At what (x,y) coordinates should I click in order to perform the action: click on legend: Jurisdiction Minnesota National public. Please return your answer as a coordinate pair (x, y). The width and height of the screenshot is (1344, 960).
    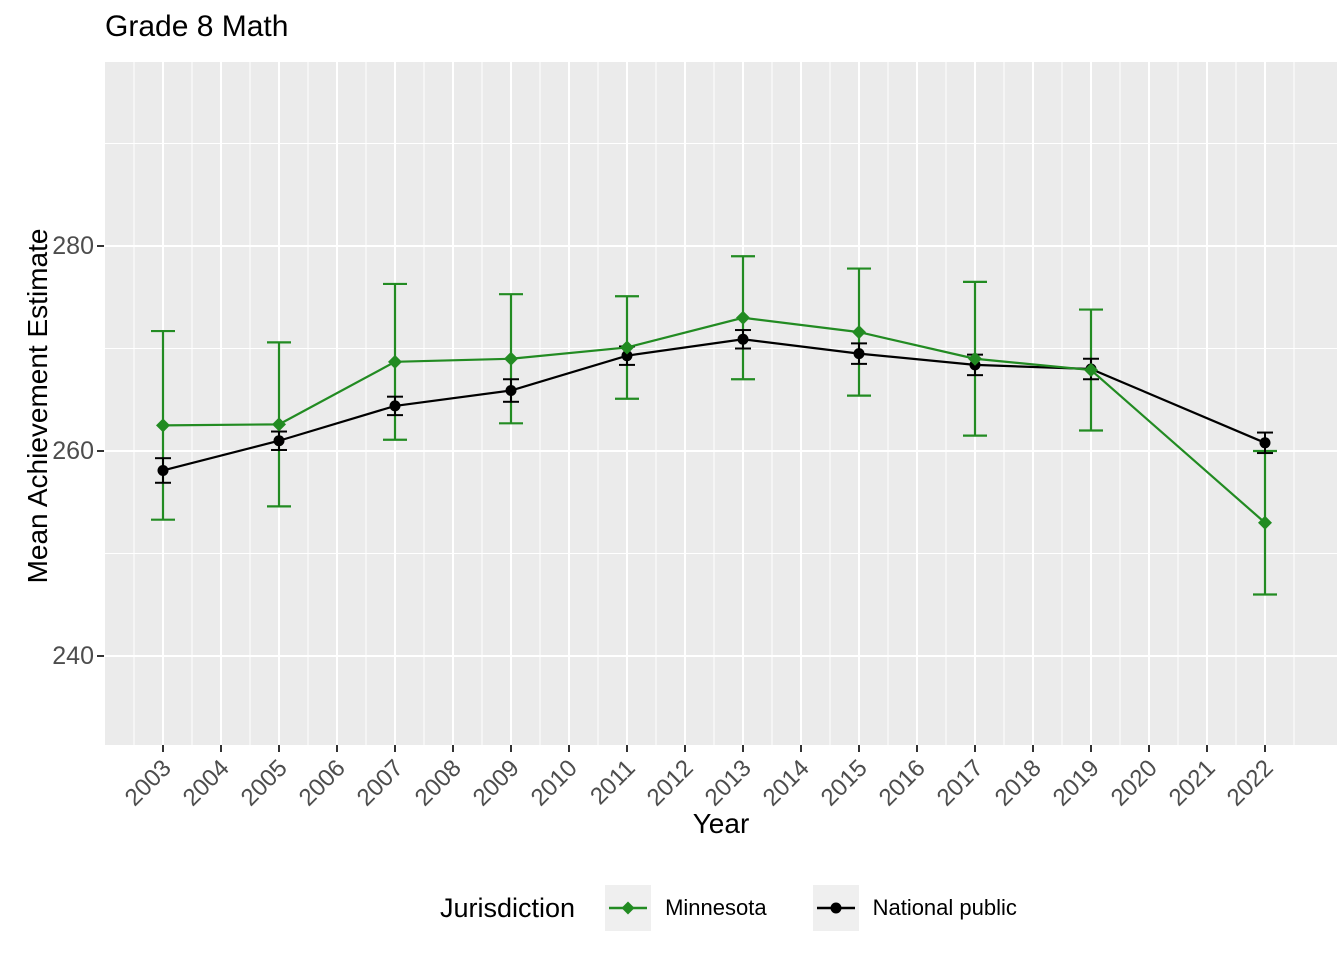
    Looking at the image, I should click on (728, 908).